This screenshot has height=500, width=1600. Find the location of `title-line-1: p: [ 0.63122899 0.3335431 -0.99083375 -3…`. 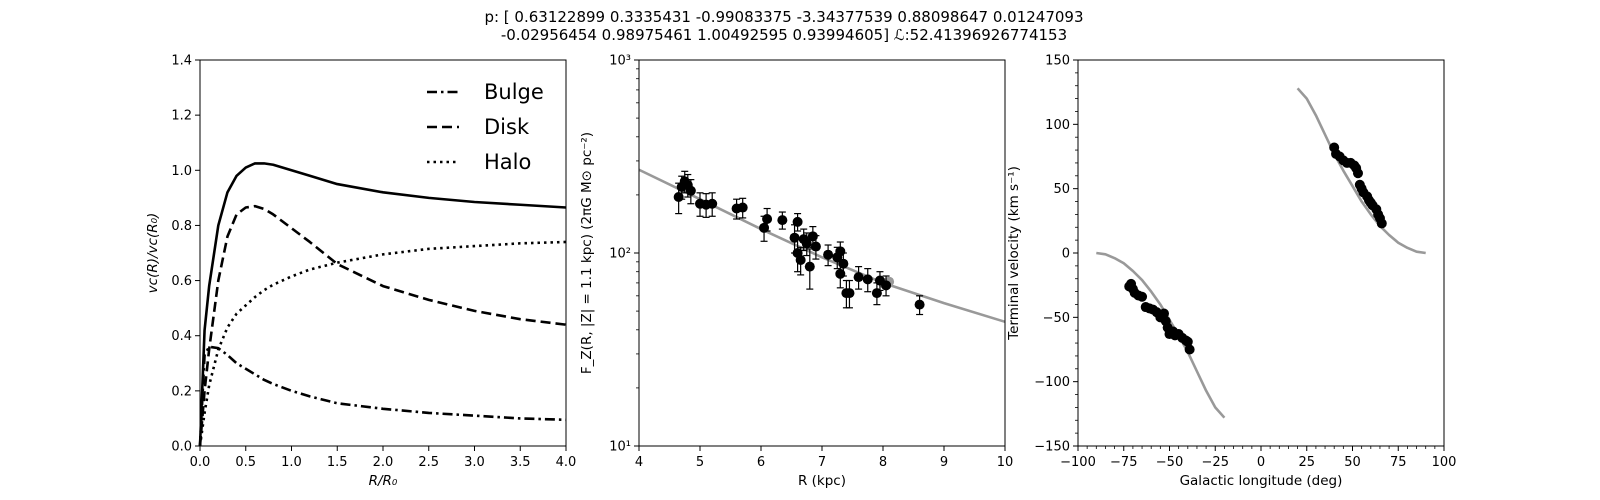

title-line-1: p: [ 0.63122899 0.3335431 -0.99083375 -3… is located at coordinates (783, 17).